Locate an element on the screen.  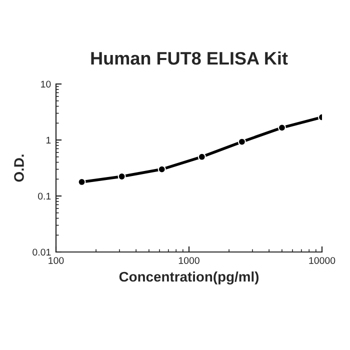
x-axis-title: Concentration(pg/ml) is located at coordinates (189, 277).